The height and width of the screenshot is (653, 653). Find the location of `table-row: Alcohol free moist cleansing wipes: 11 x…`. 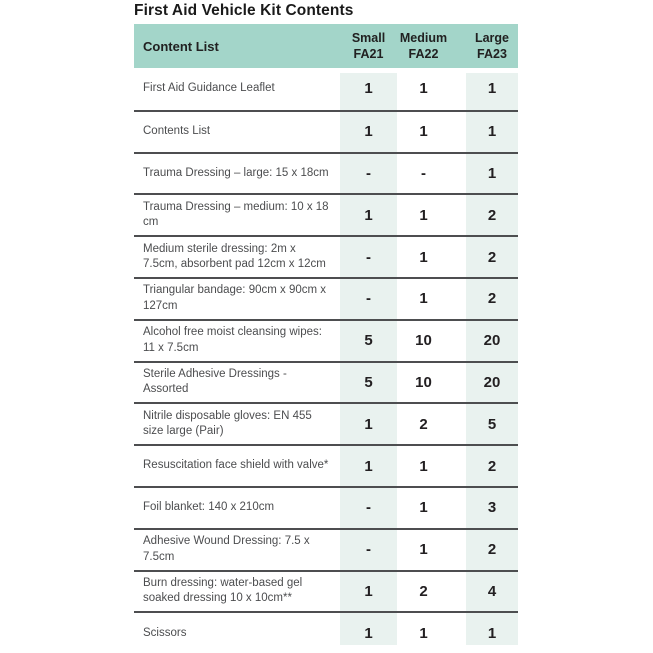

table-row: Alcohol free moist cleansing wipes: 11 x… is located at coordinates (326, 339).